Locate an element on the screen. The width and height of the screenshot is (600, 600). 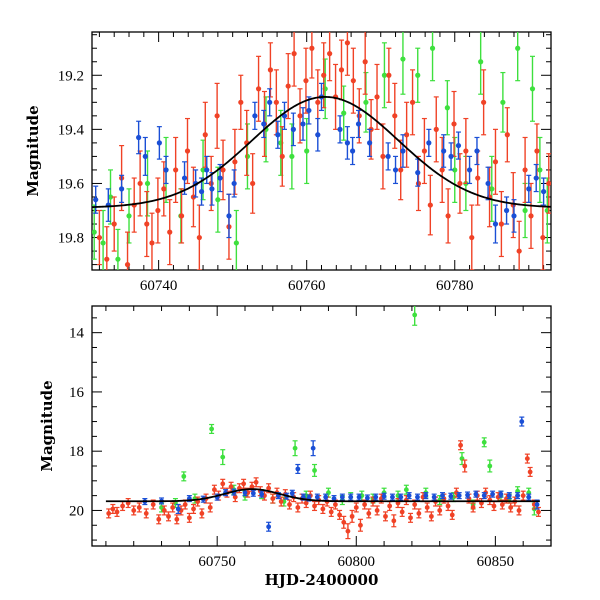
y-axis-title: Magnitude is located at coordinates (47, 425).